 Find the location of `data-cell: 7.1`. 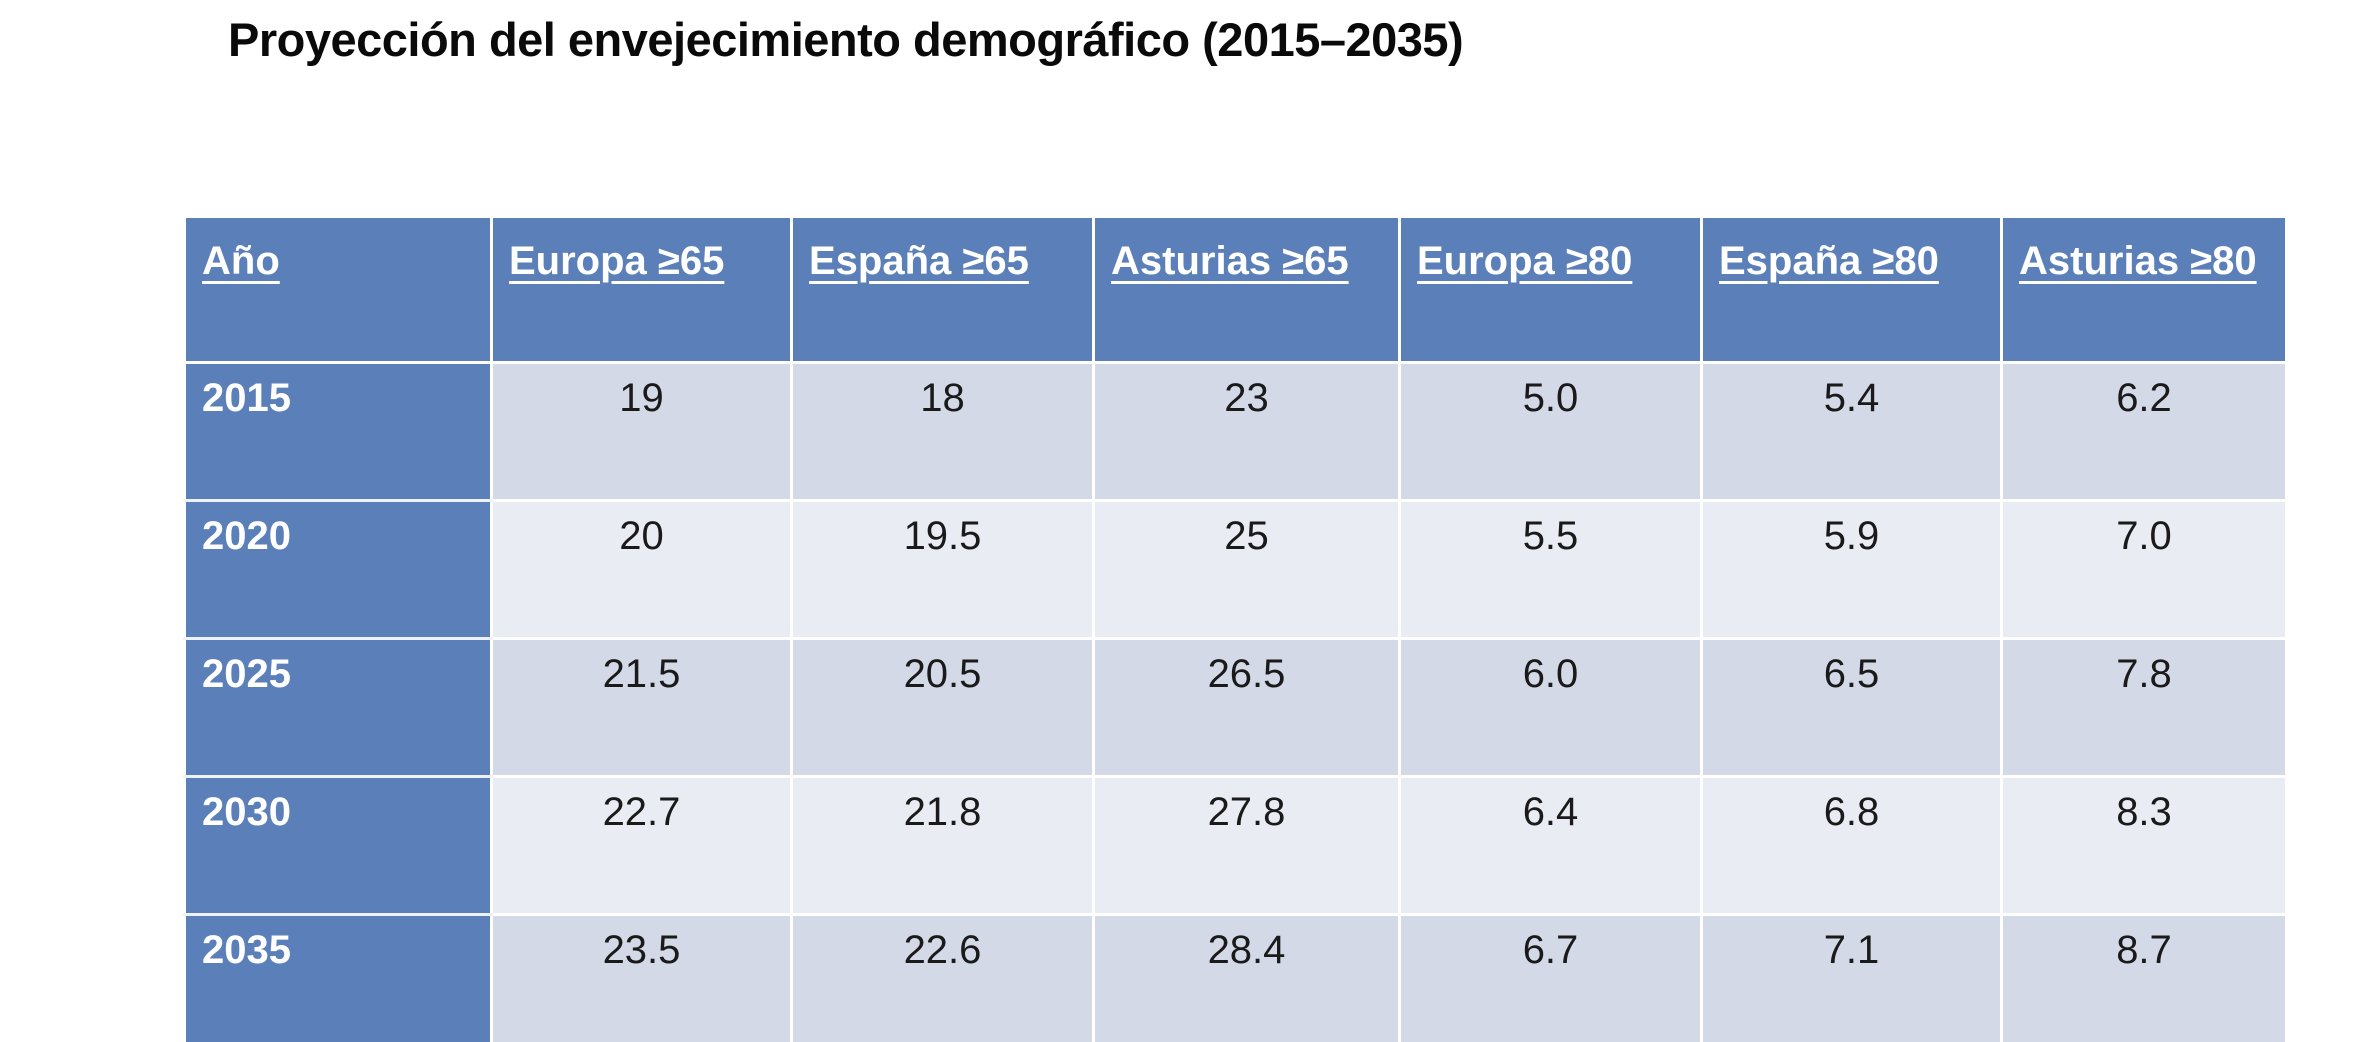

data-cell: 7.1 is located at coordinates (1851, 977).